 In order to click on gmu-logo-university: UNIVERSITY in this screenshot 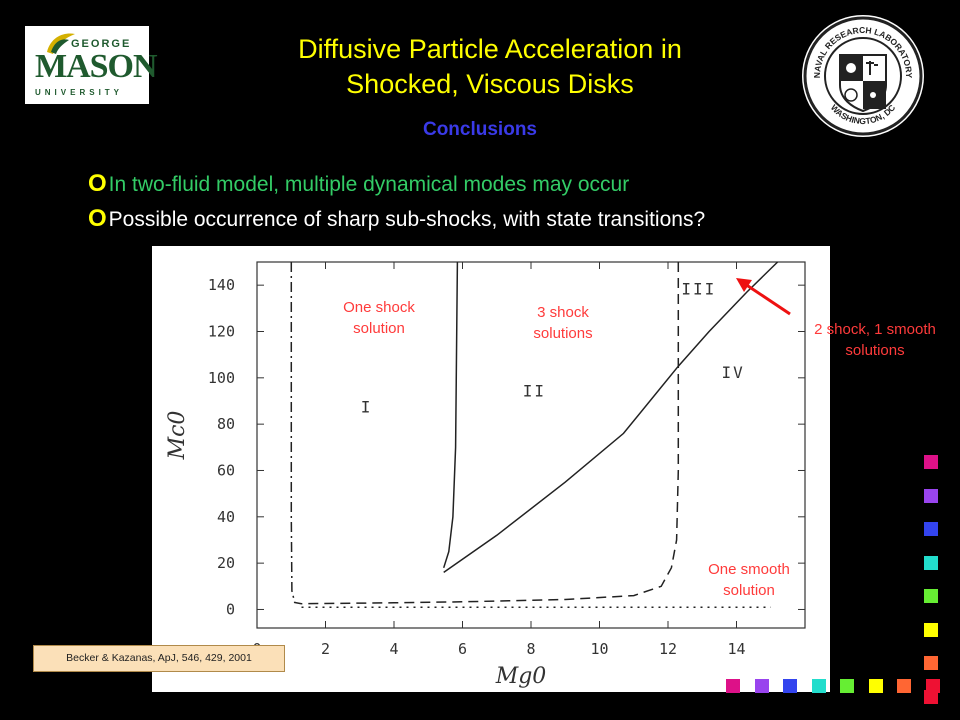, I will do `click(79, 92)`.